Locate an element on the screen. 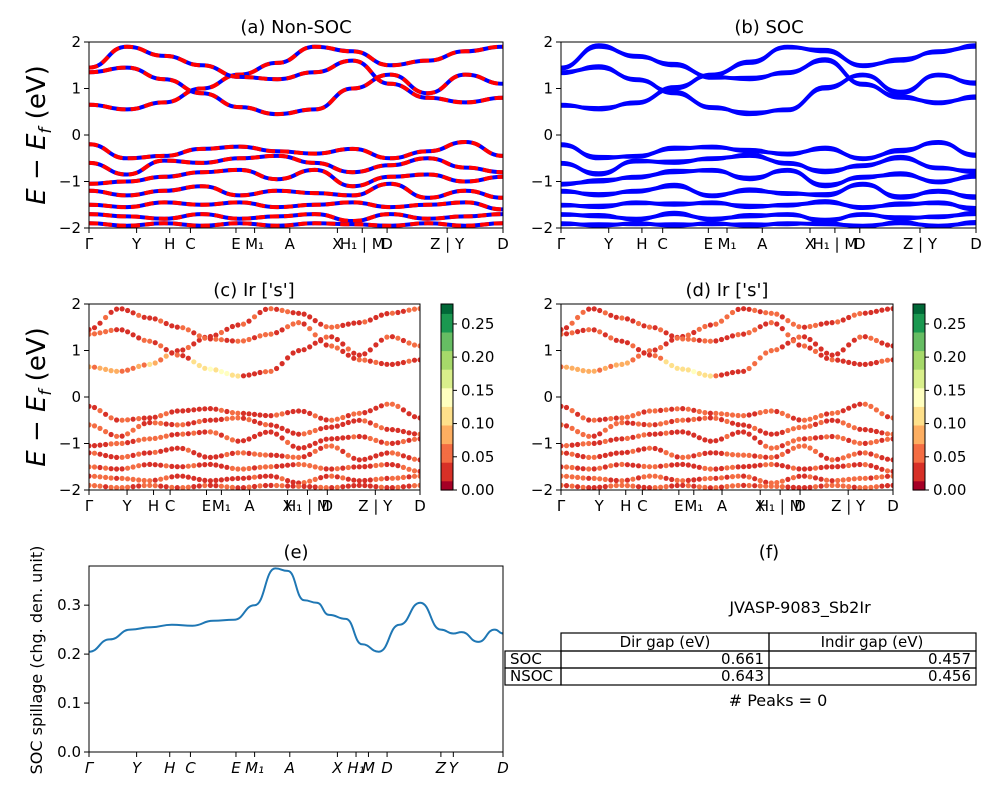  panel-d-xtick-label: D is located at coordinates (893, 506).